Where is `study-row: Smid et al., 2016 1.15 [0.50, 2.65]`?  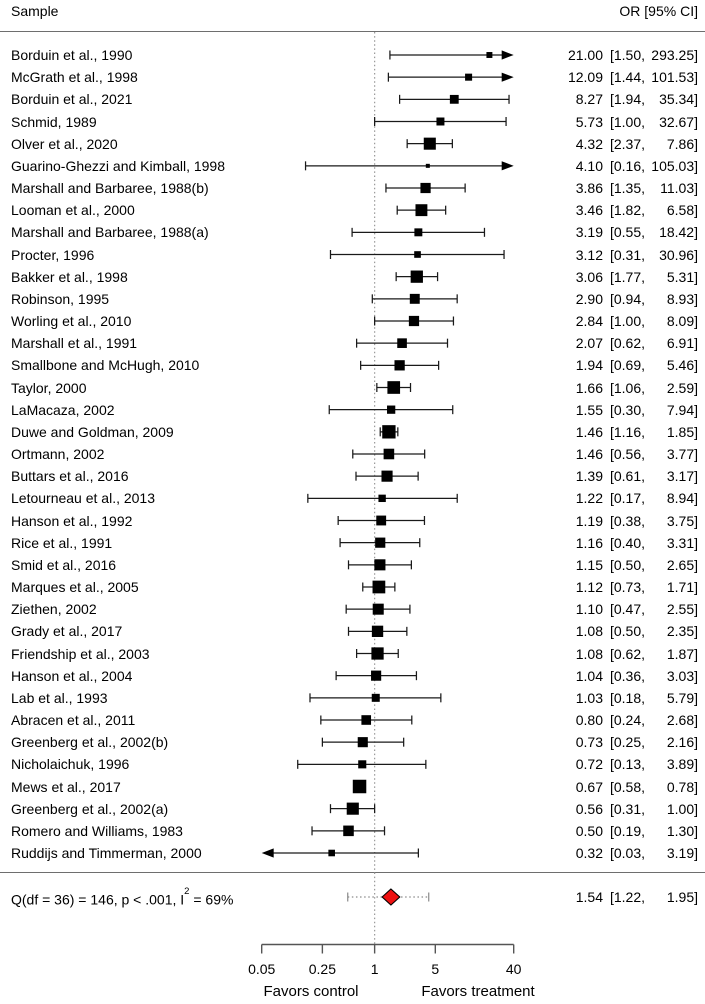
study-row: Smid et al., 2016 1.15 [0.50, 2.65] is located at coordinates (352, 565).